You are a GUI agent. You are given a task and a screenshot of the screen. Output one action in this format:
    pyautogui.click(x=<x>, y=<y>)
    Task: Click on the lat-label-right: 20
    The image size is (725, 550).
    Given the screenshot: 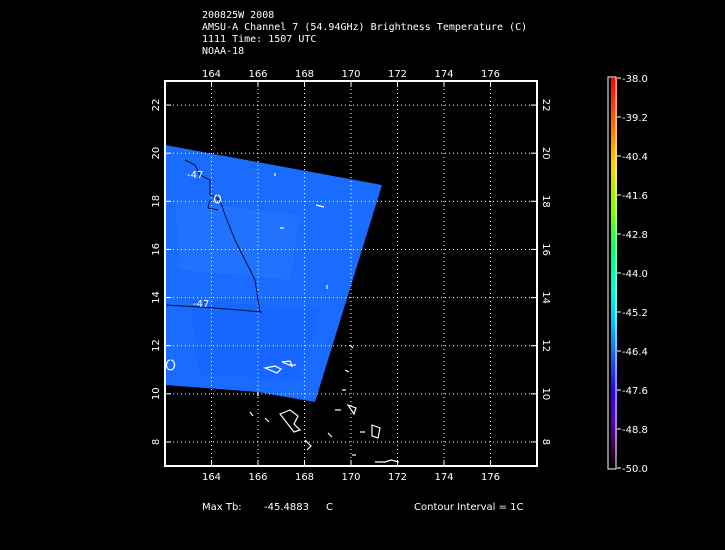 What is the action you would take?
    pyautogui.click(x=545, y=153)
    